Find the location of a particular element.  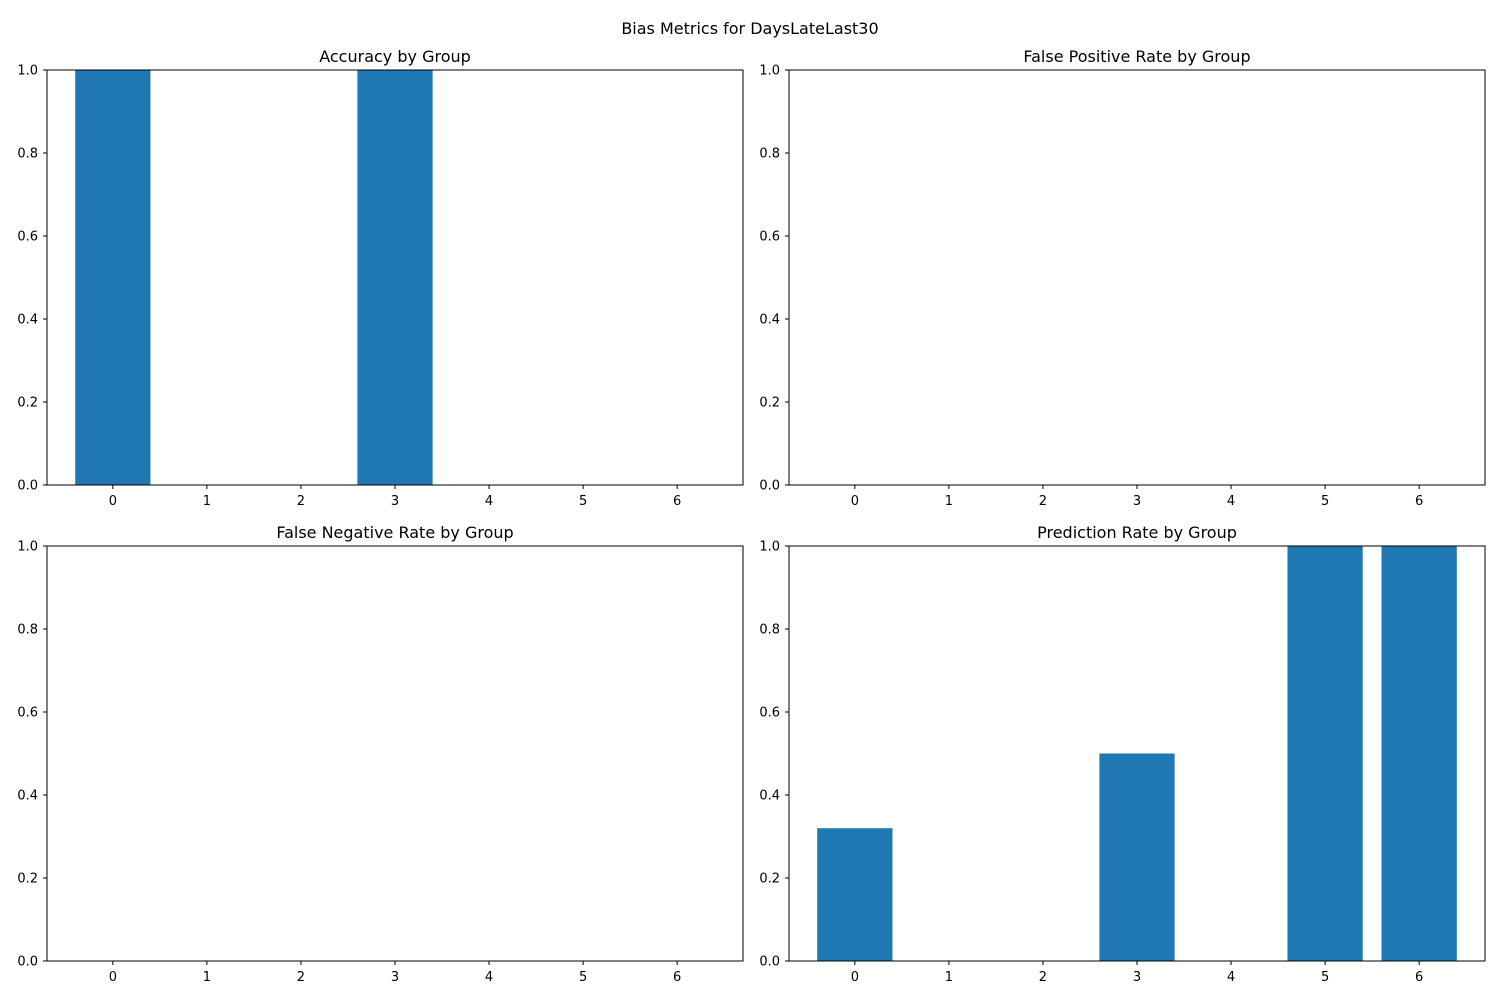

subplot-title: False Positive Rate by Group is located at coordinates (1136, 56).